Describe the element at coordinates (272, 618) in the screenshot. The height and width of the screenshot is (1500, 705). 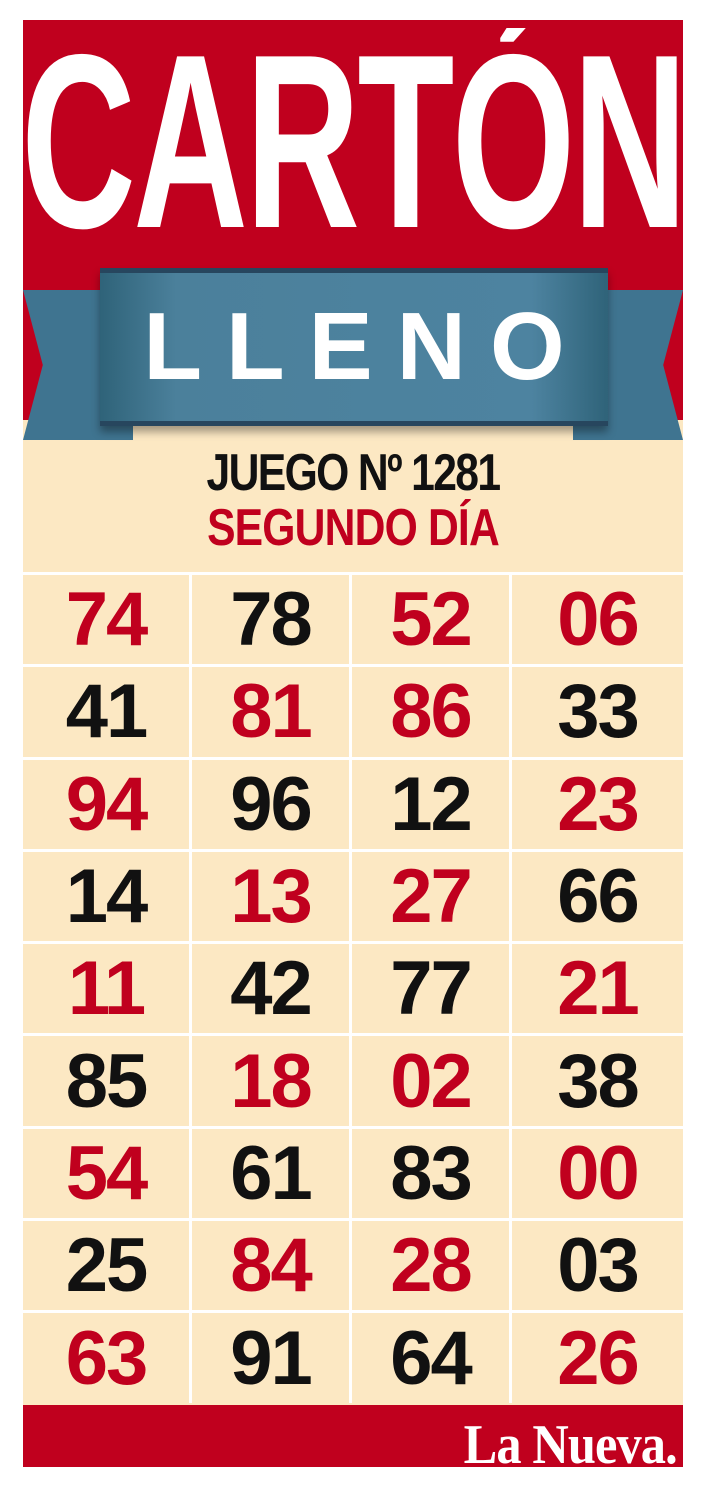
I see `grid-cell: 78` at that location.